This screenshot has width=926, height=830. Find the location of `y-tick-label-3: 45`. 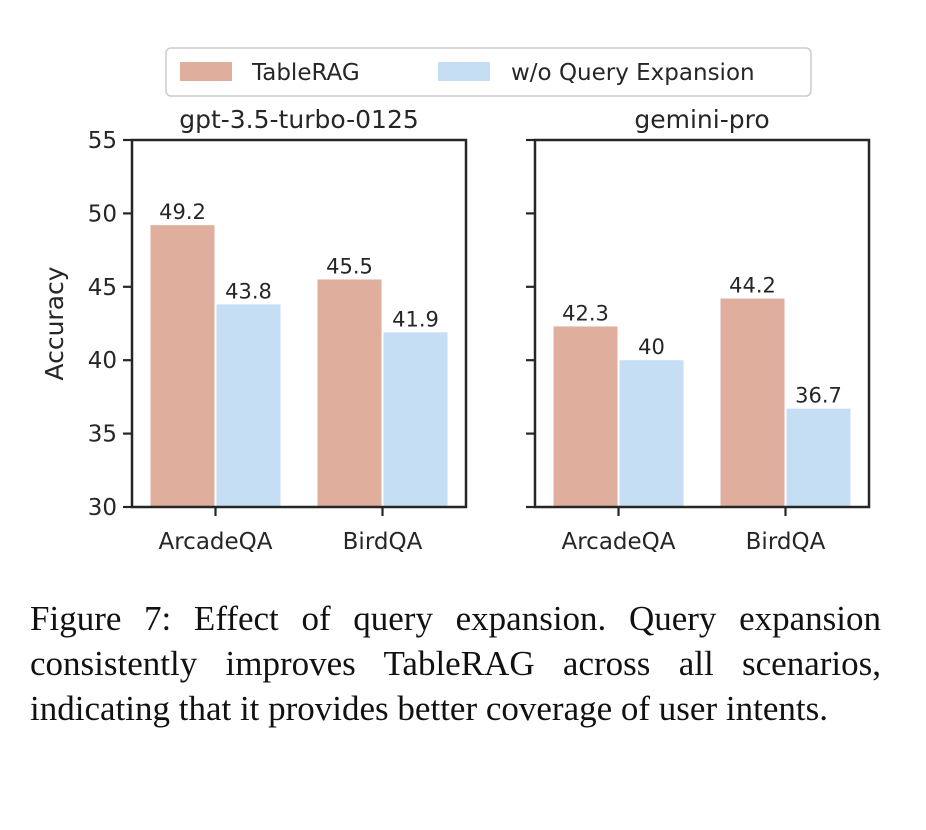

y-tick-label-3: 45 is located at coordinates (102, 288).